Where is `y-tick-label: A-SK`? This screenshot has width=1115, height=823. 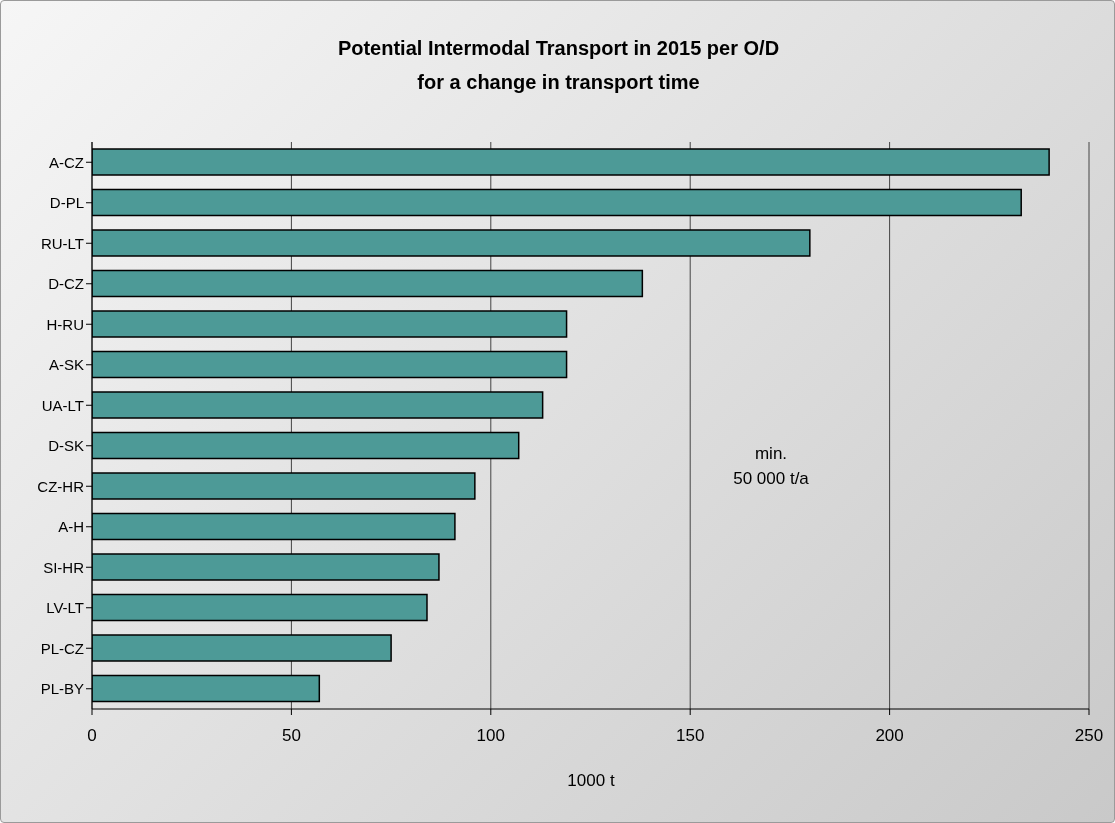 y-tick-label: A-SK is located at coordinates (66, 365).